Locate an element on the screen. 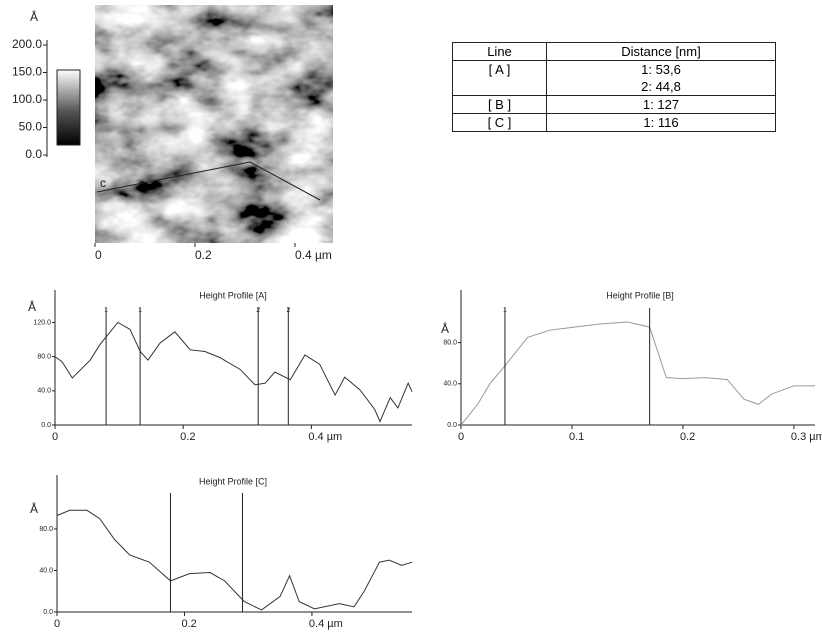 Image resolution: width=822 pixels, height=633 pixels. line-label: c is located at coordinates (103, 183).